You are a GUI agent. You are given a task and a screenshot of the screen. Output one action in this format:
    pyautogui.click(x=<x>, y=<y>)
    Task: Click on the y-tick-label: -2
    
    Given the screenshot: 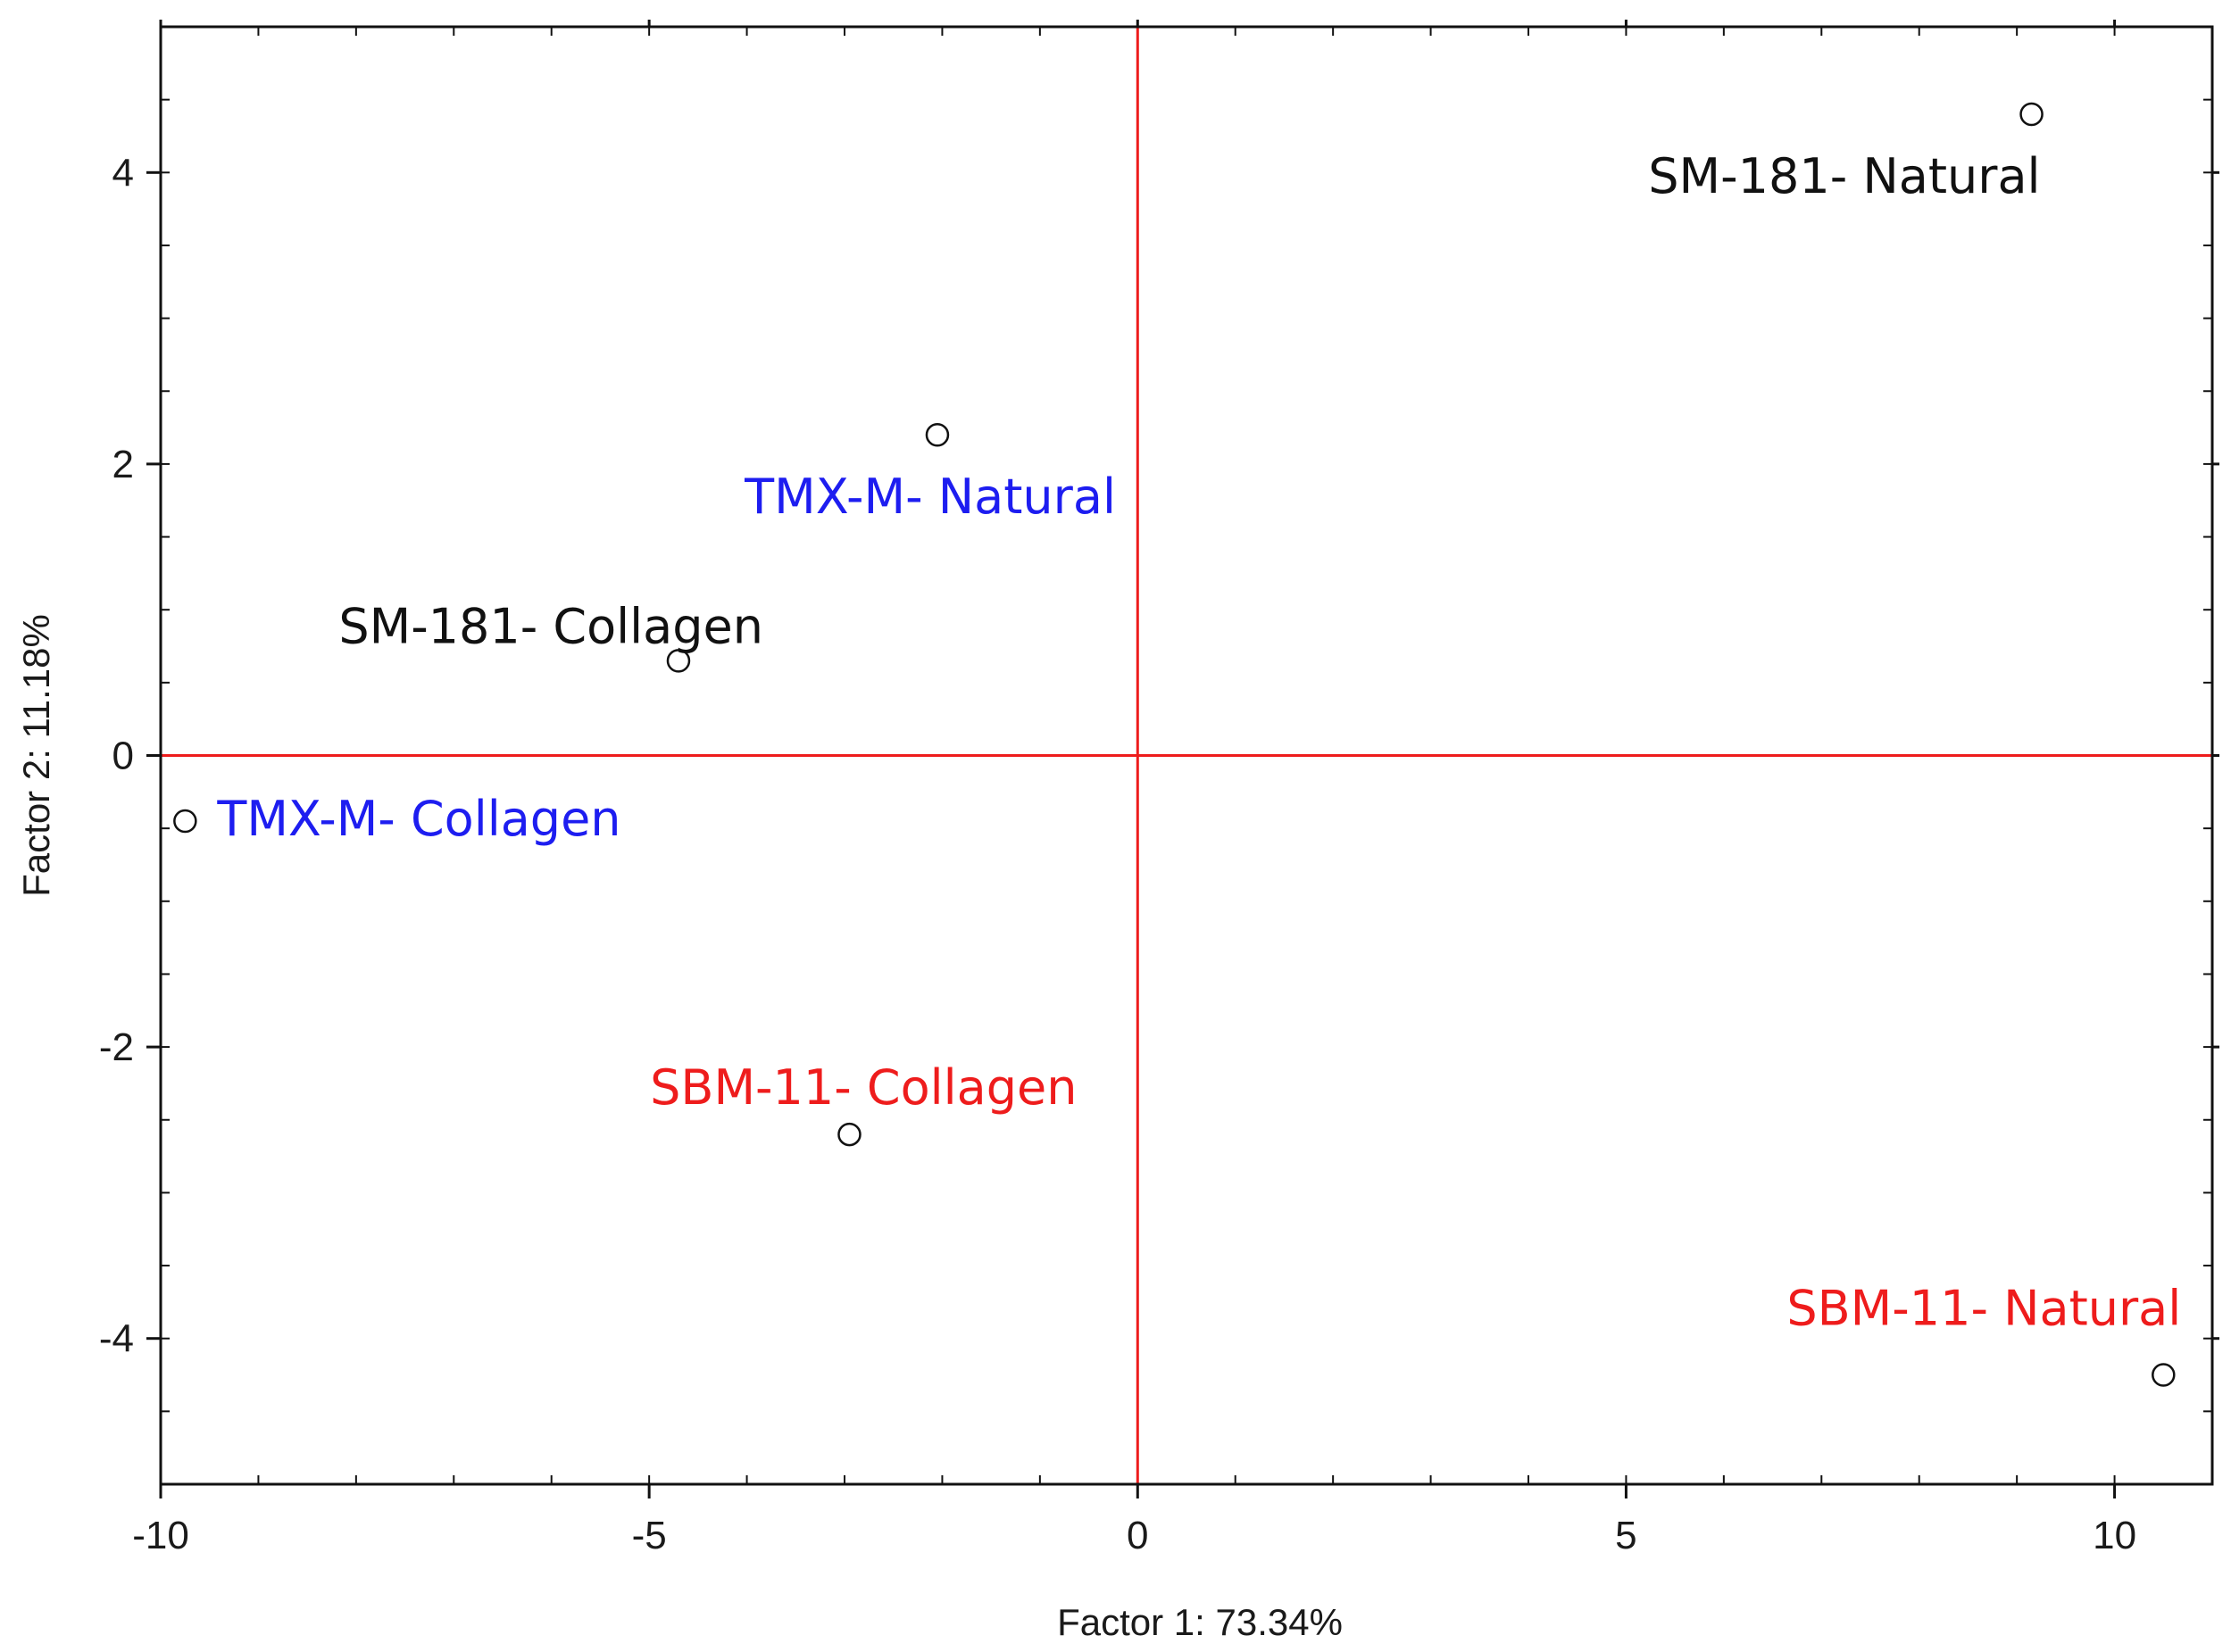 What is the action you would take?
    pyautogui.click(x=116, y=1047)
    